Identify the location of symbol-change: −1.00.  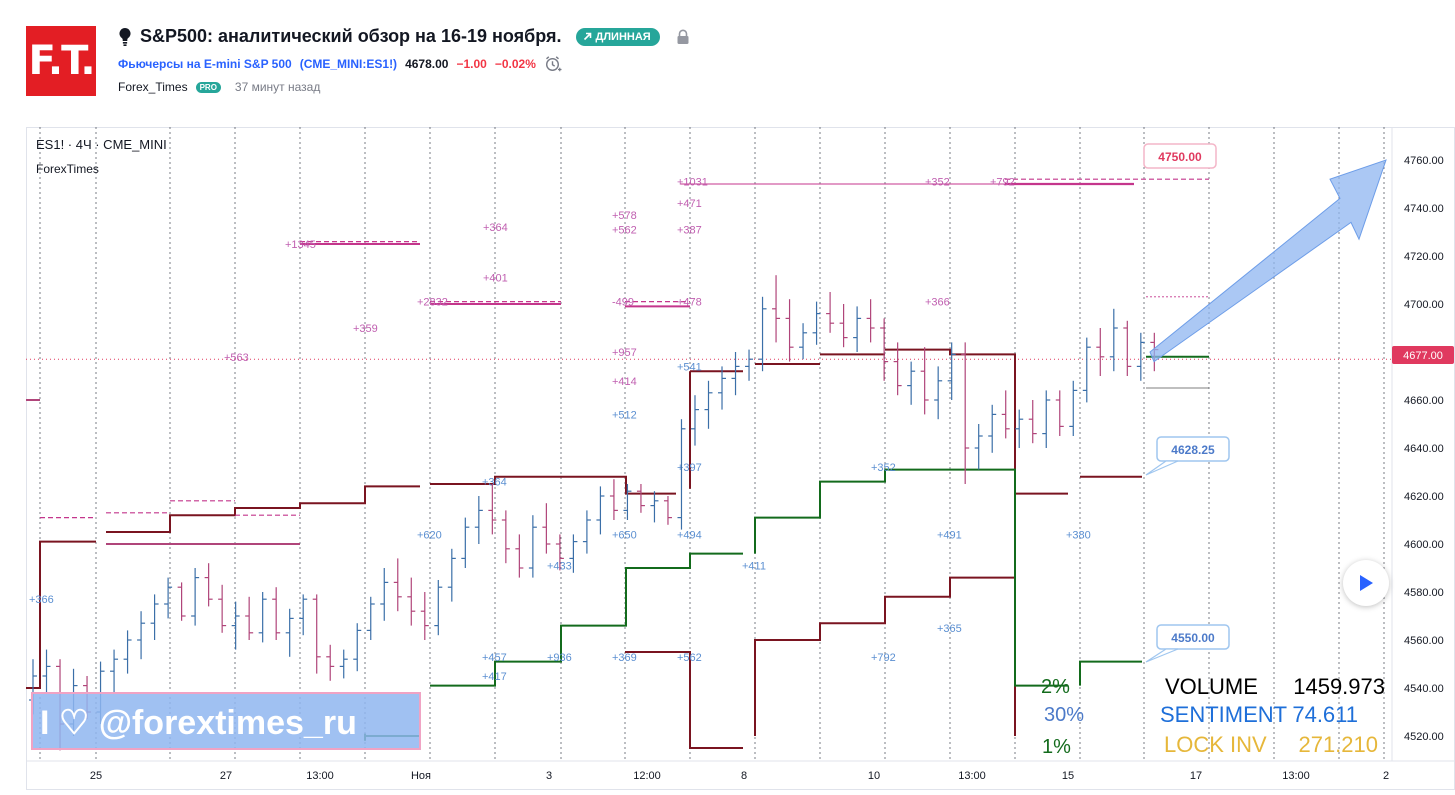
(471, 64).